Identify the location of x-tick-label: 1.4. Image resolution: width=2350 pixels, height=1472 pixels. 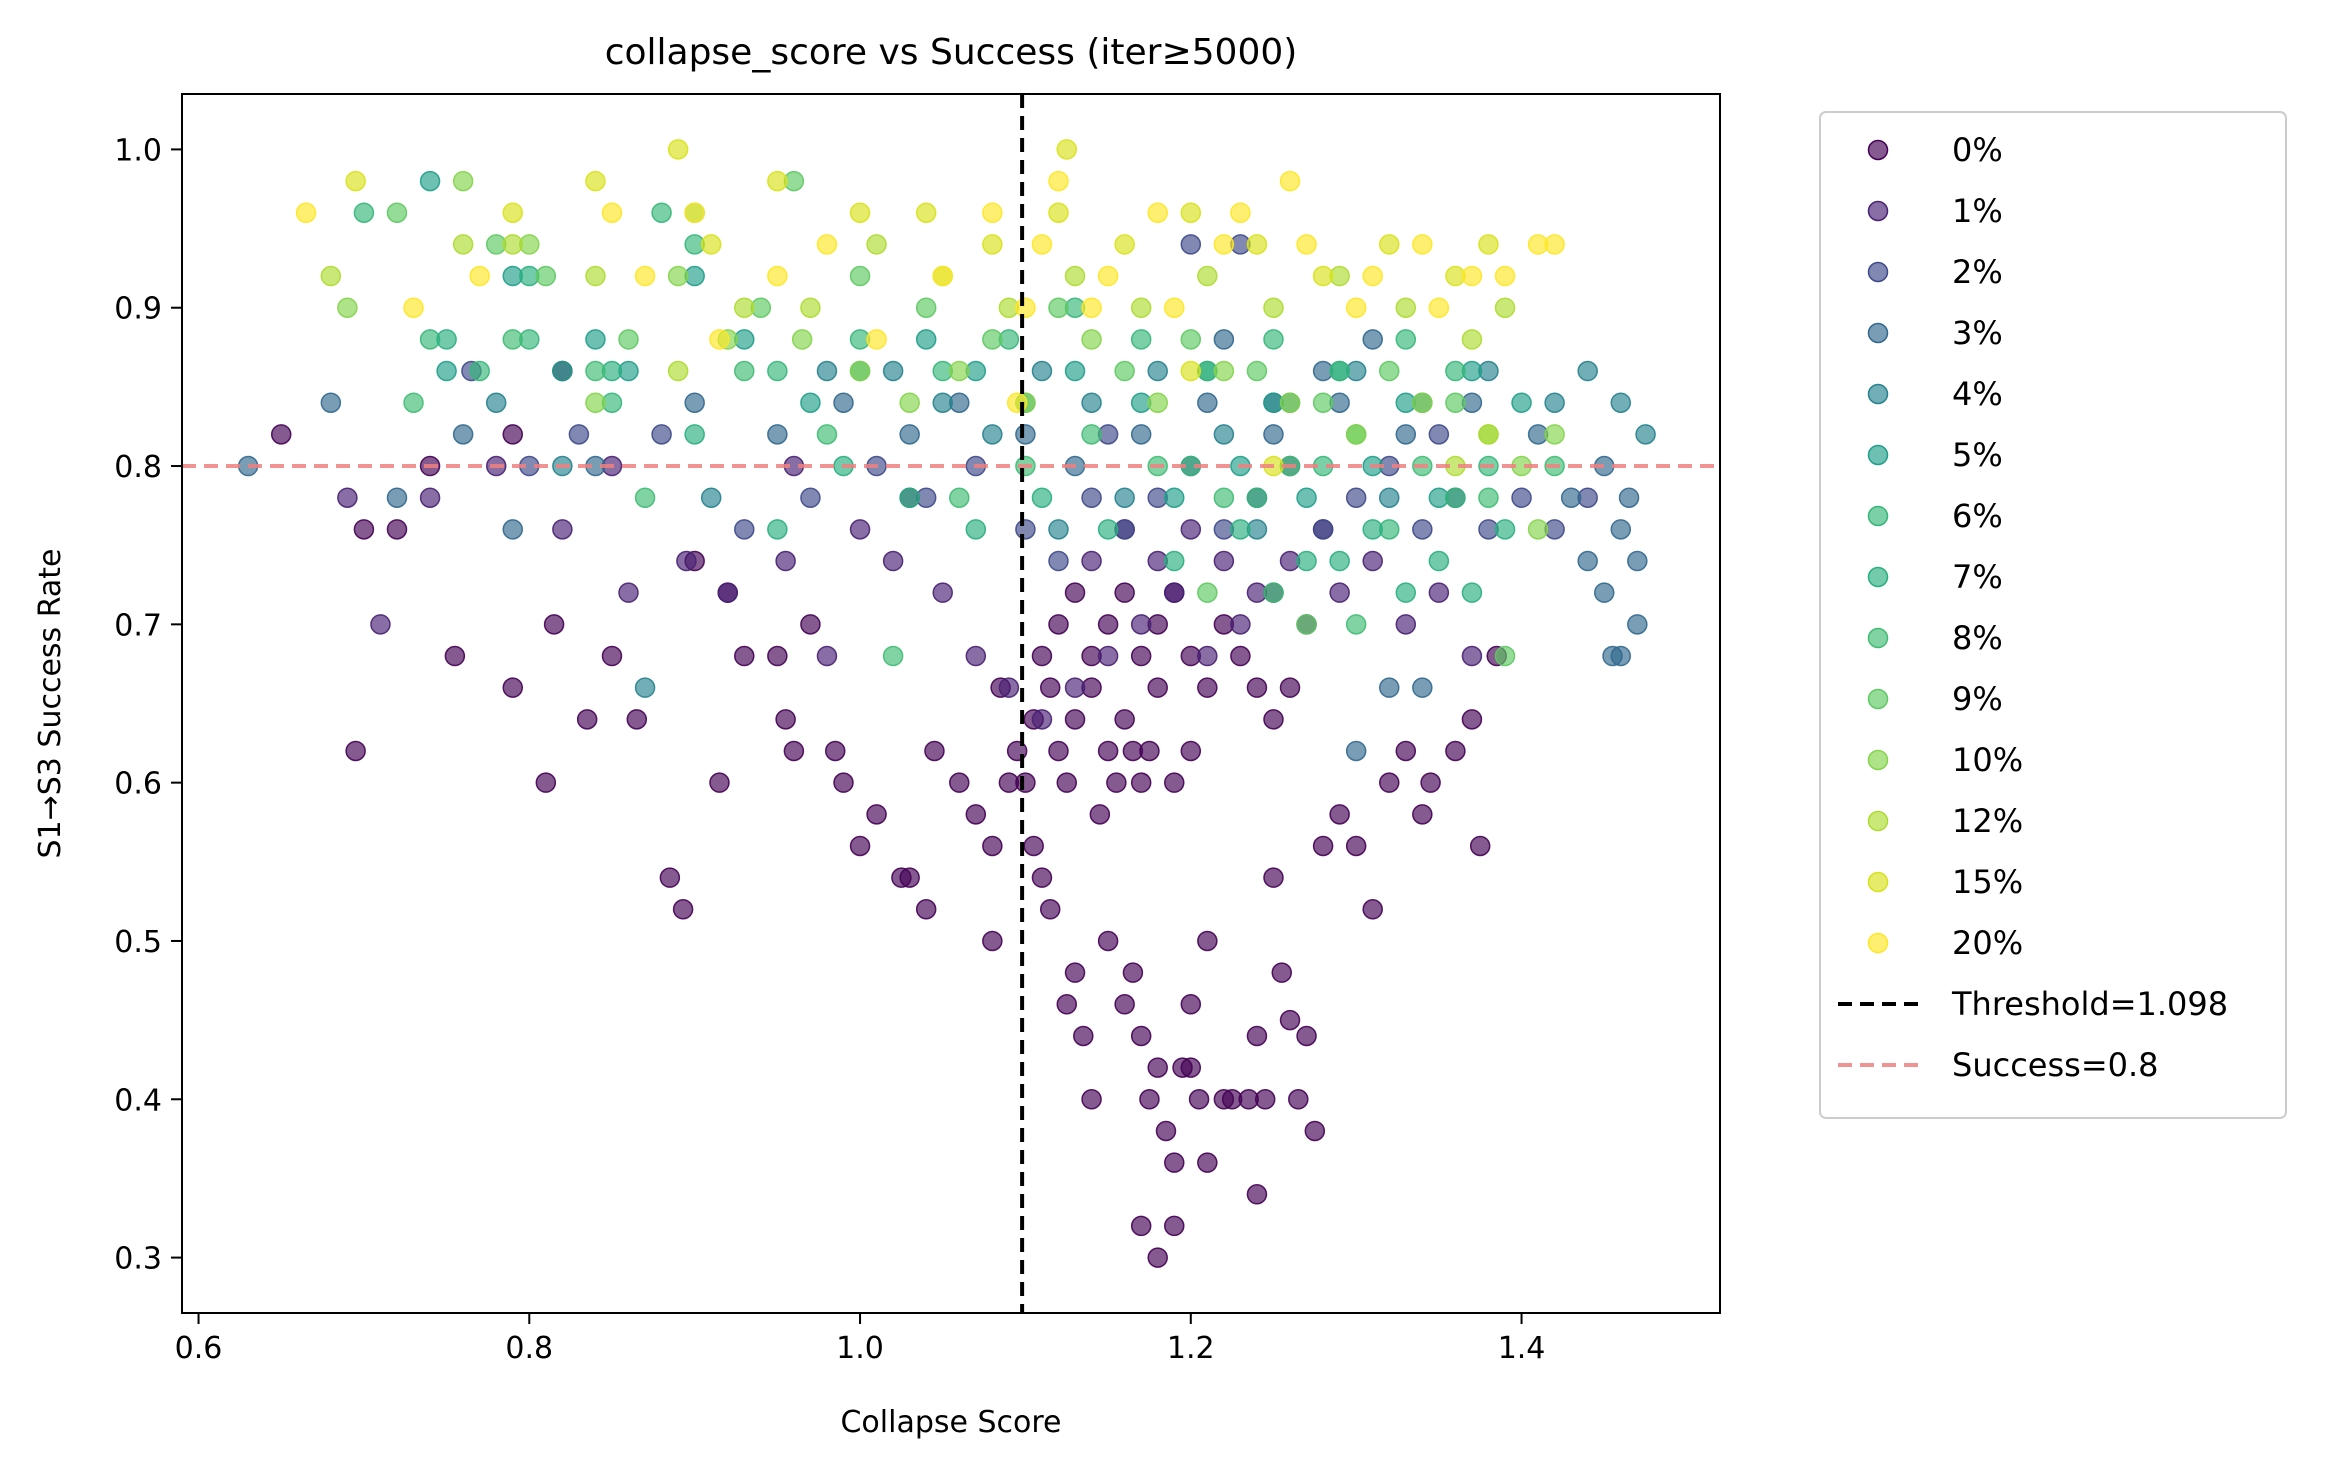
(1522, 1348).